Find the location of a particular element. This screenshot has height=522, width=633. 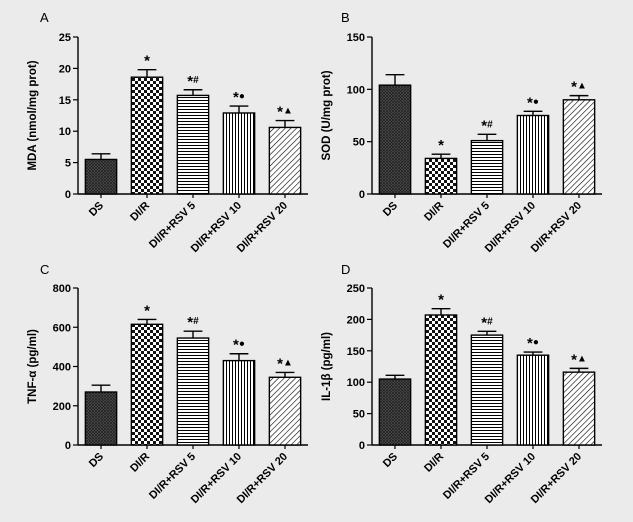

y-tick-label: 800 is located at coordinates (62, 289).